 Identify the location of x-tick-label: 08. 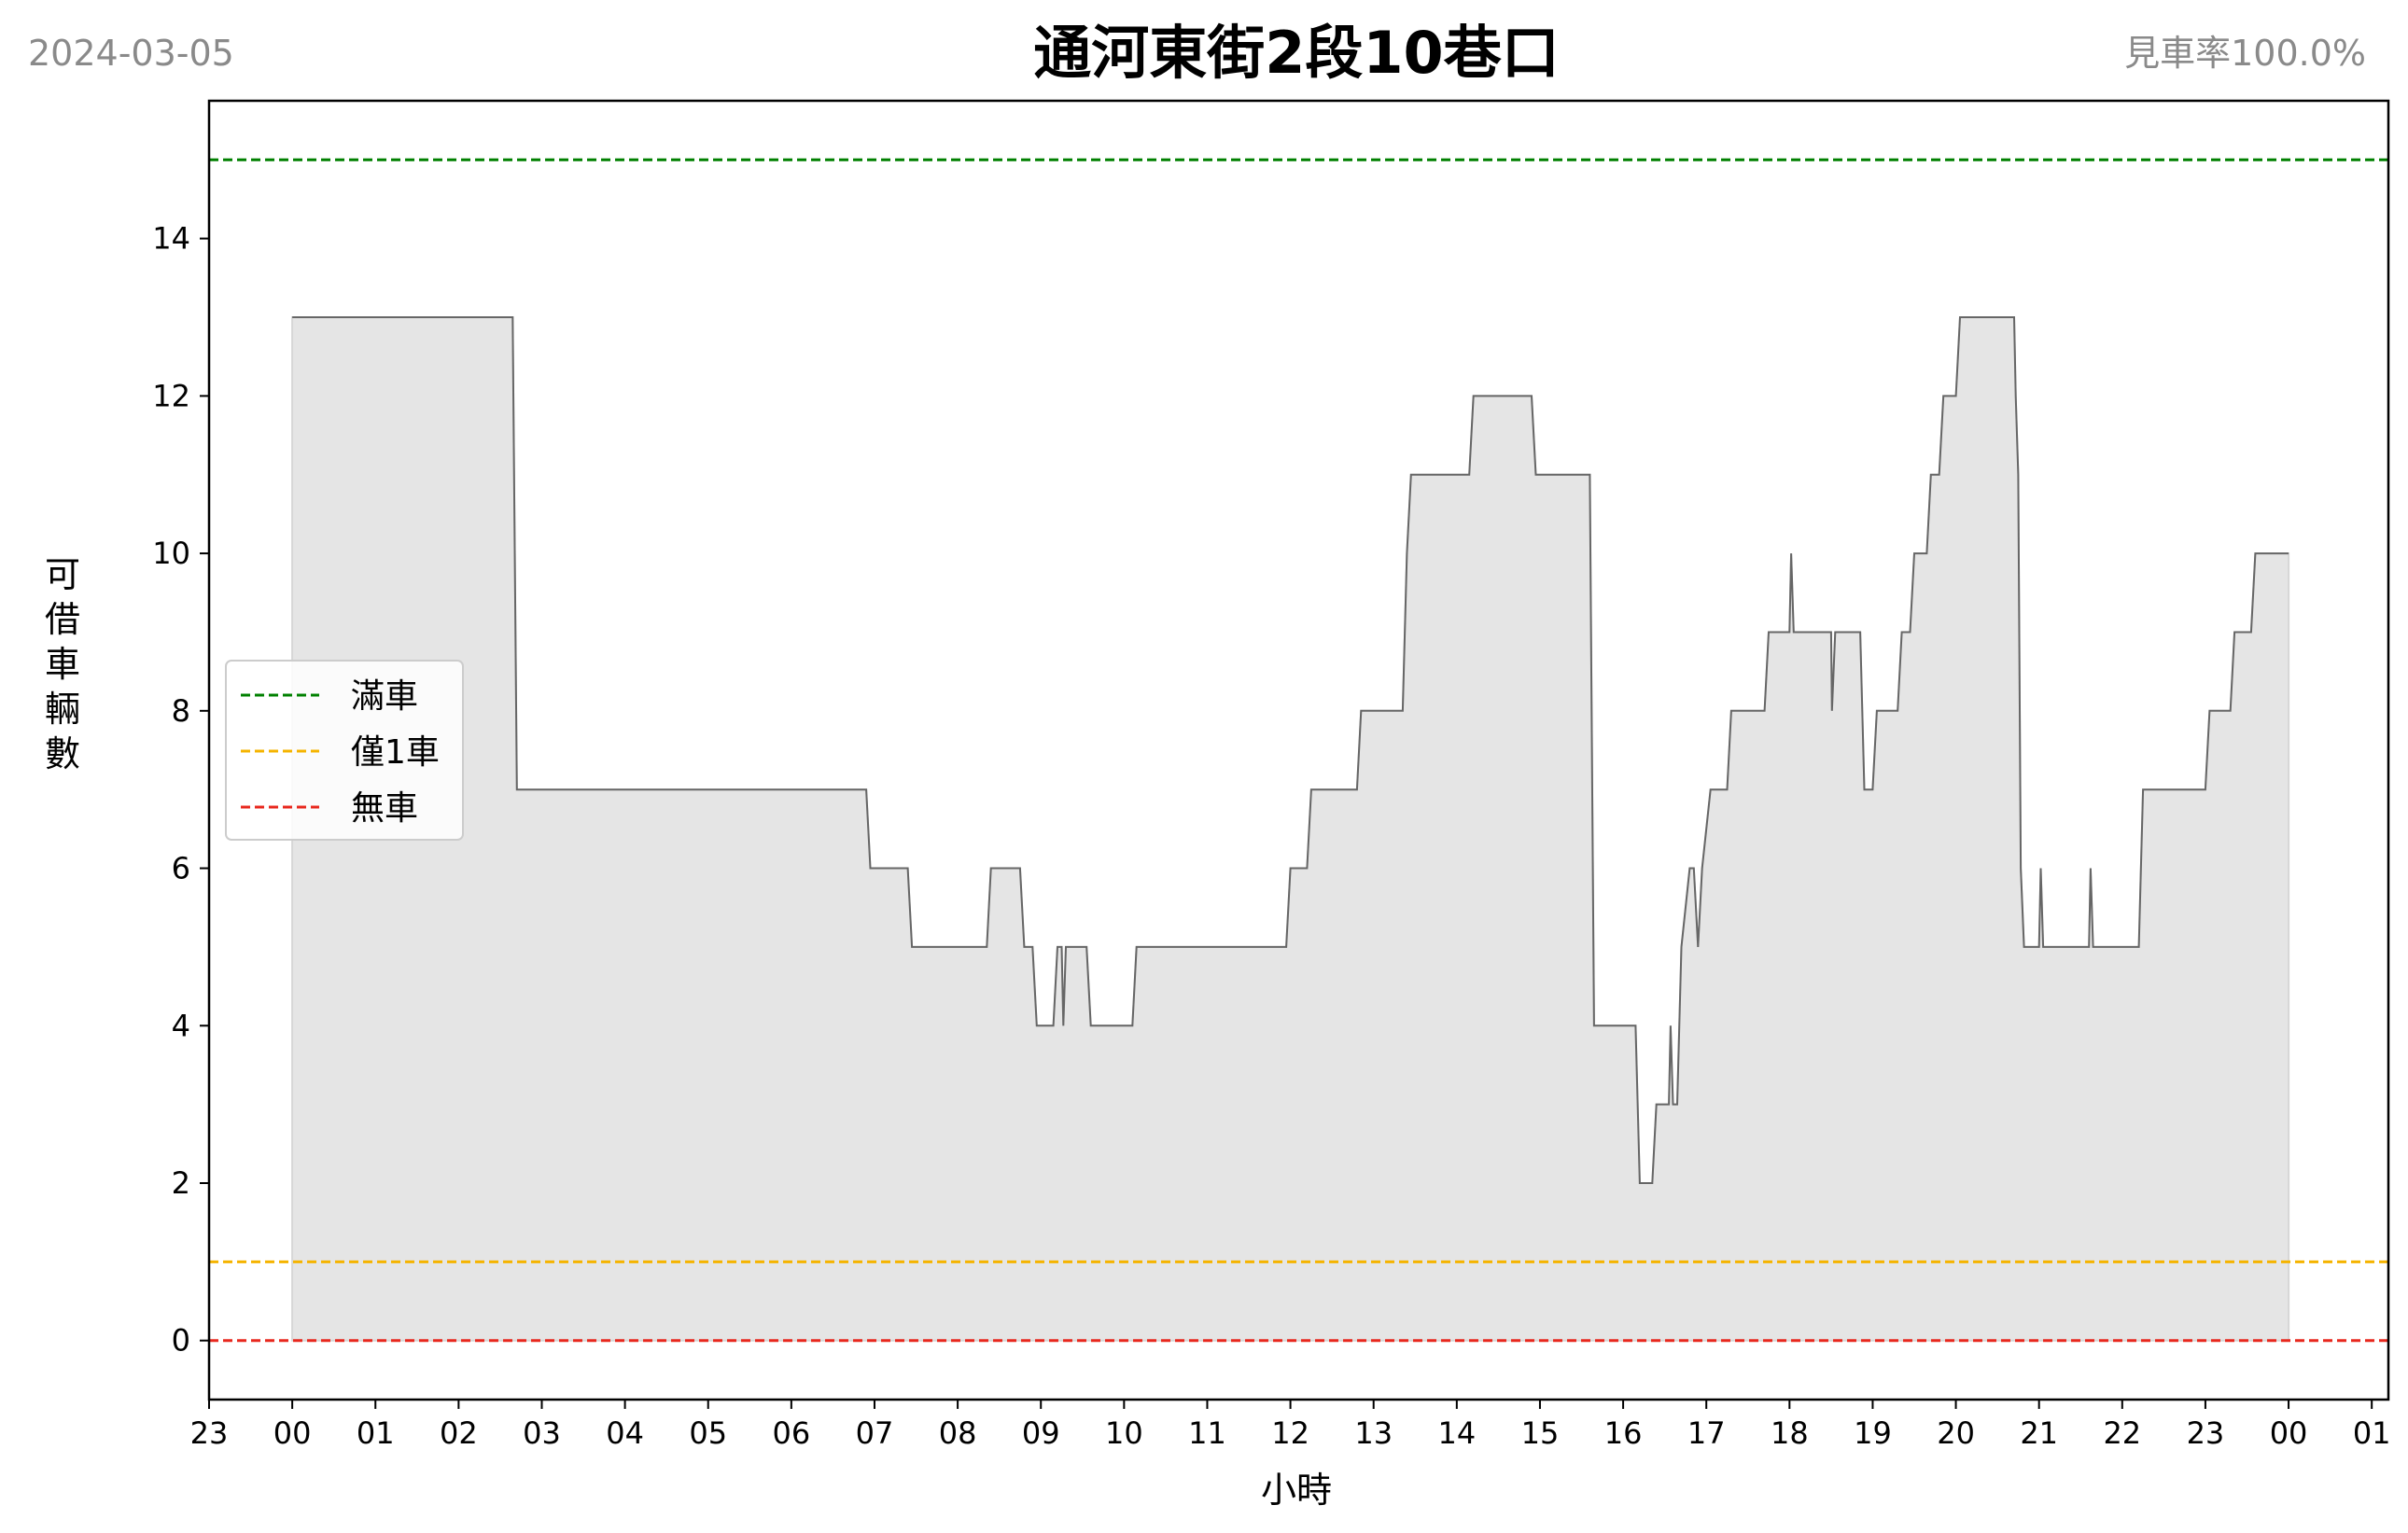
(958, 1433).